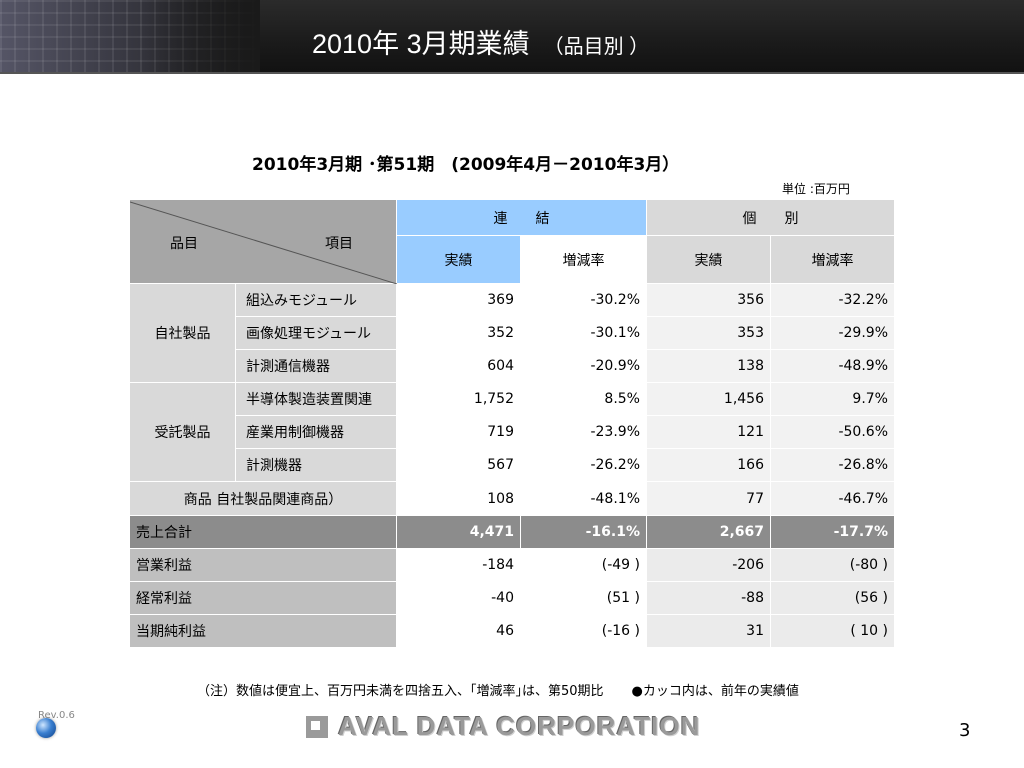  Describe the element at coordinates (832, 598) in the screenshot. I see `stand-change: (56 )` at that location.